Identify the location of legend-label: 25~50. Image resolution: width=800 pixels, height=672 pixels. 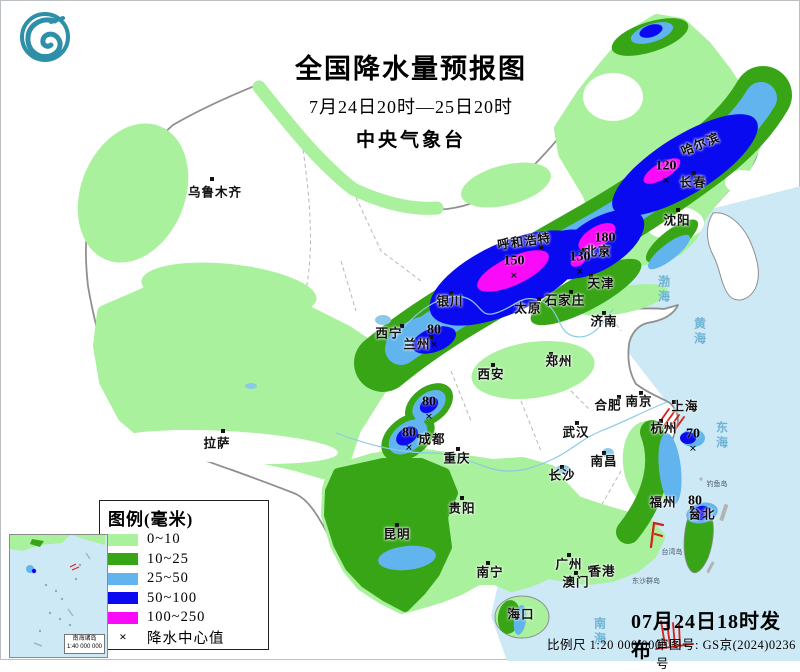
(168, 578).